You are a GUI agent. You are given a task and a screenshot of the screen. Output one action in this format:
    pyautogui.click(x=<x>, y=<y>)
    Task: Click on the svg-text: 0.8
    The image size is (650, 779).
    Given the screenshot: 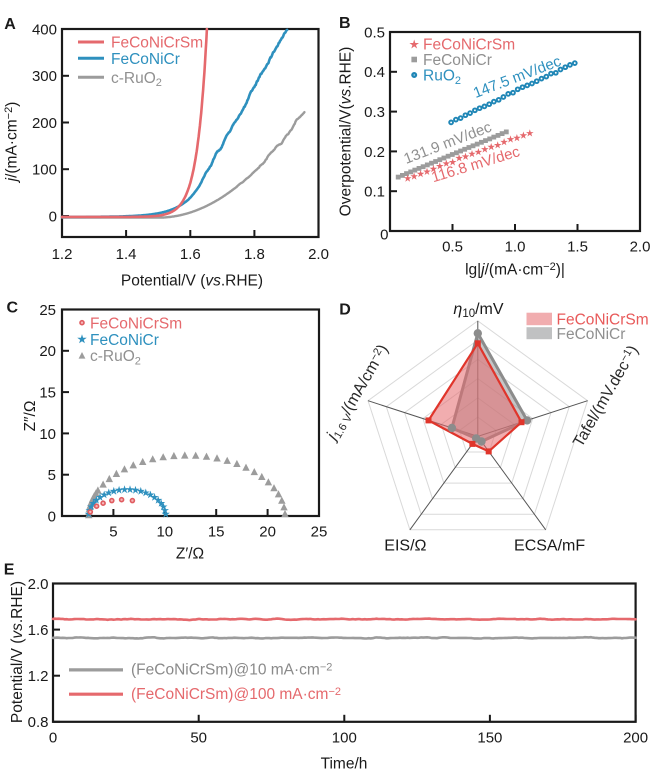 What is the action you would take?
    pyautogui.click(x=38, y=722)
    